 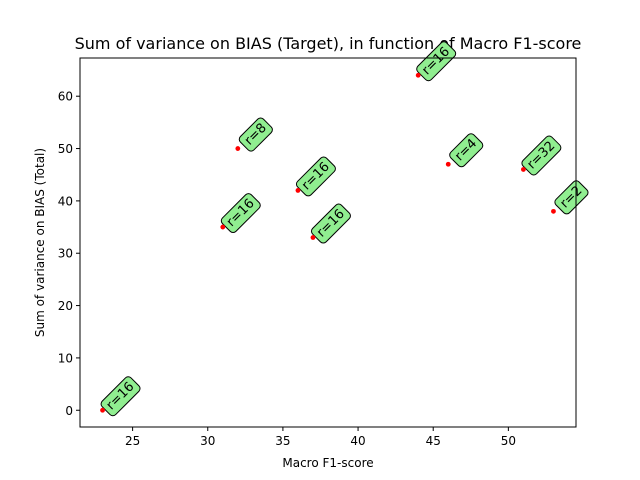 What do you see at coordinates (40, 242) in the screenshot?
I see `y-axis-label: Sum of variance on BIAS (Total)` at bounding box center [40, 242].